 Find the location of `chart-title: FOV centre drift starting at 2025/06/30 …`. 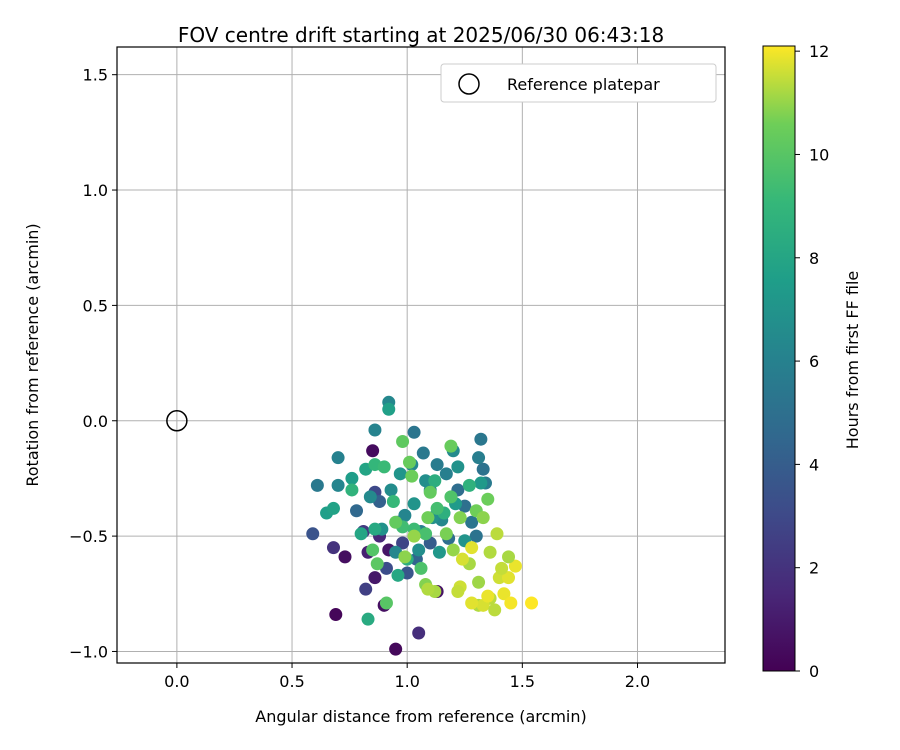

chart-title: FOV centre drift starting at 2025/06/30 … is located at coordinates (421, 35).